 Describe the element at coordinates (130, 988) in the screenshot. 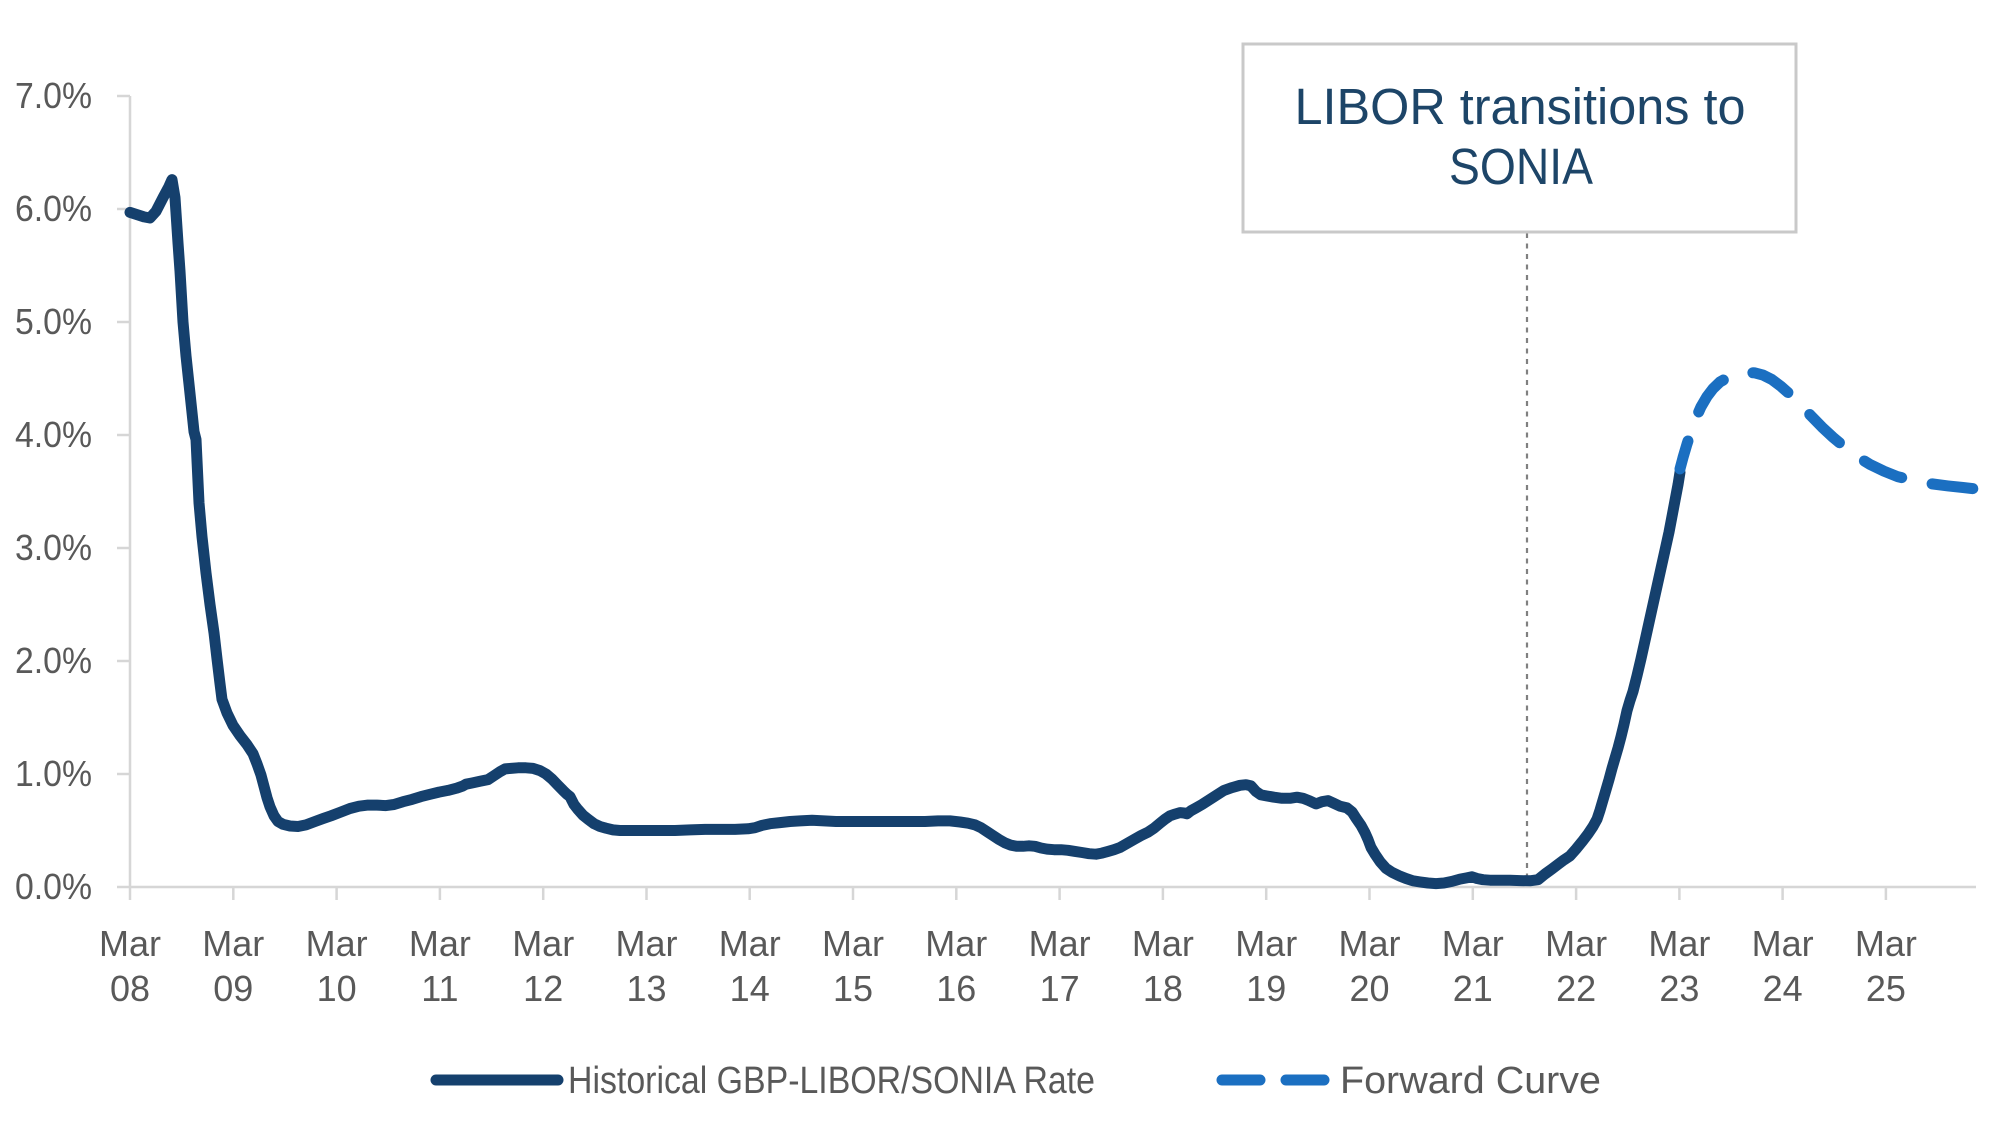

I see `svg-text: 08` at that location.